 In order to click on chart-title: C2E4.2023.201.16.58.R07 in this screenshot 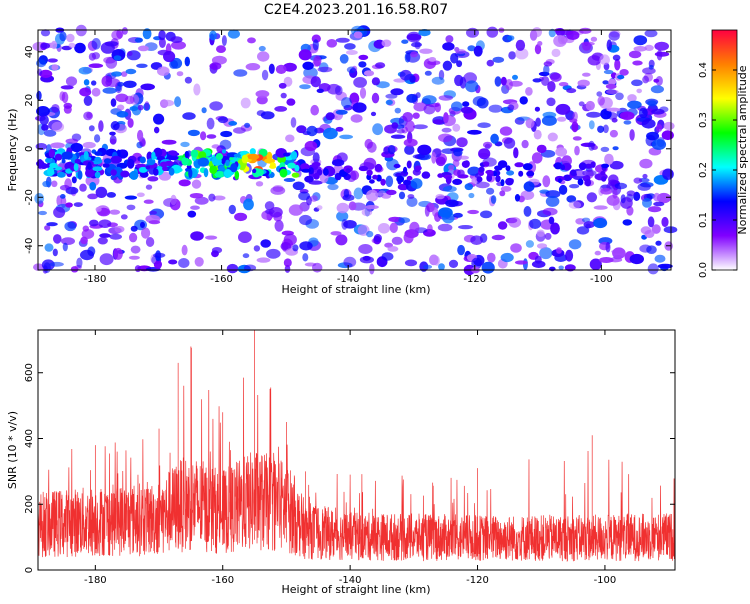, I will do `click(356, 10)`.